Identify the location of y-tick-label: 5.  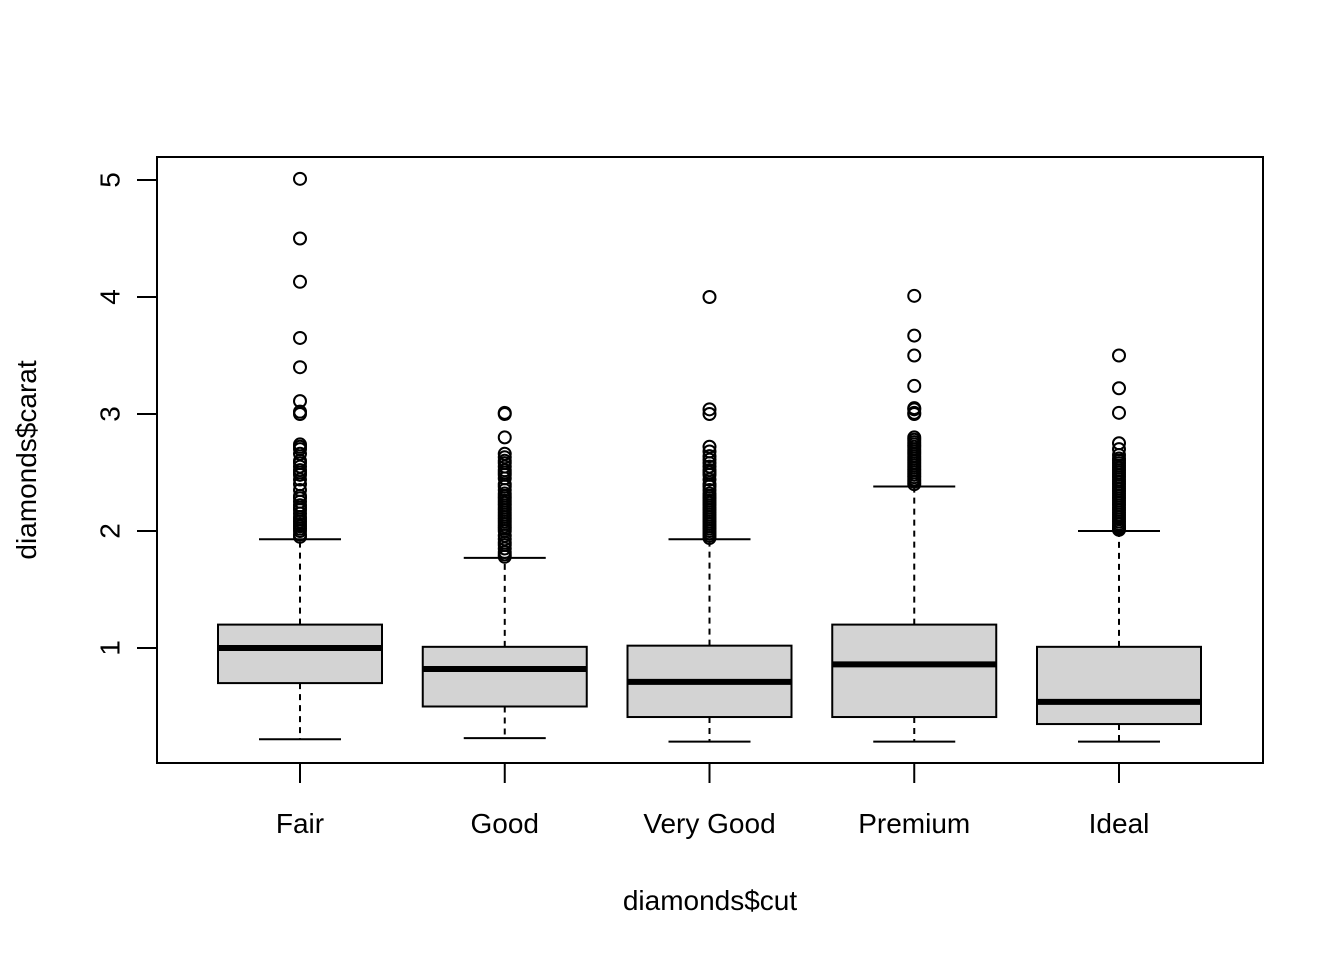
(110, 180).